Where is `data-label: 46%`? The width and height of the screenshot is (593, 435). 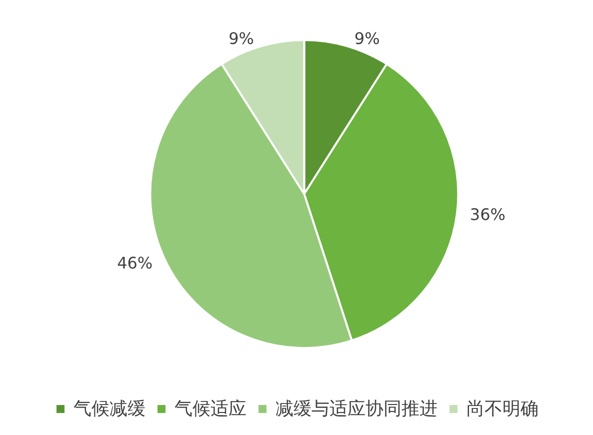 data-label: 46% is located at coordinates (135, 262).